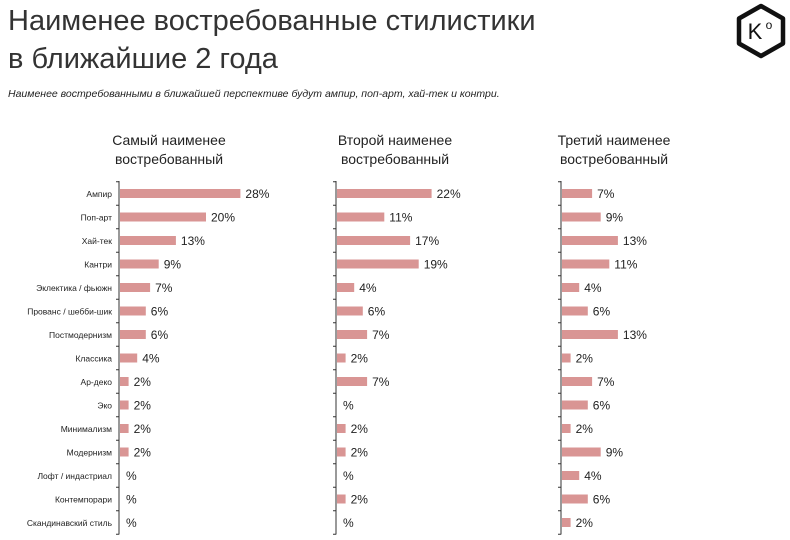  What do you see at coordinates (427, 241) in the screenshot?
I see `data-label: 17%` at bounding box center [427, 241].